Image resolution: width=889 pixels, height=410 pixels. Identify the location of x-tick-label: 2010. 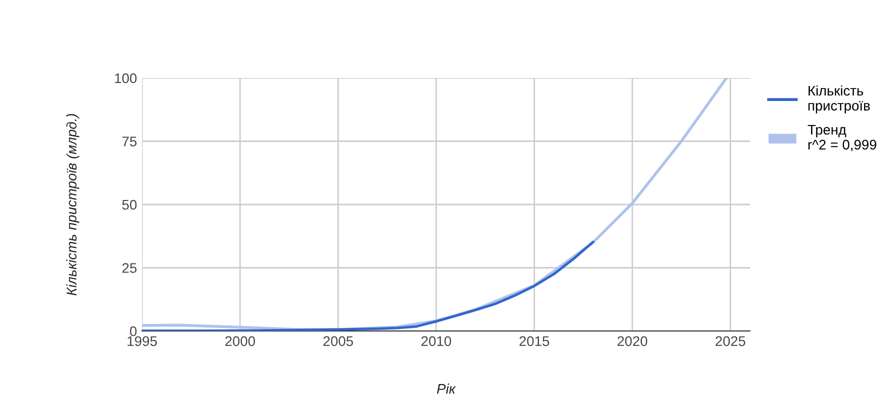
(436, 341).